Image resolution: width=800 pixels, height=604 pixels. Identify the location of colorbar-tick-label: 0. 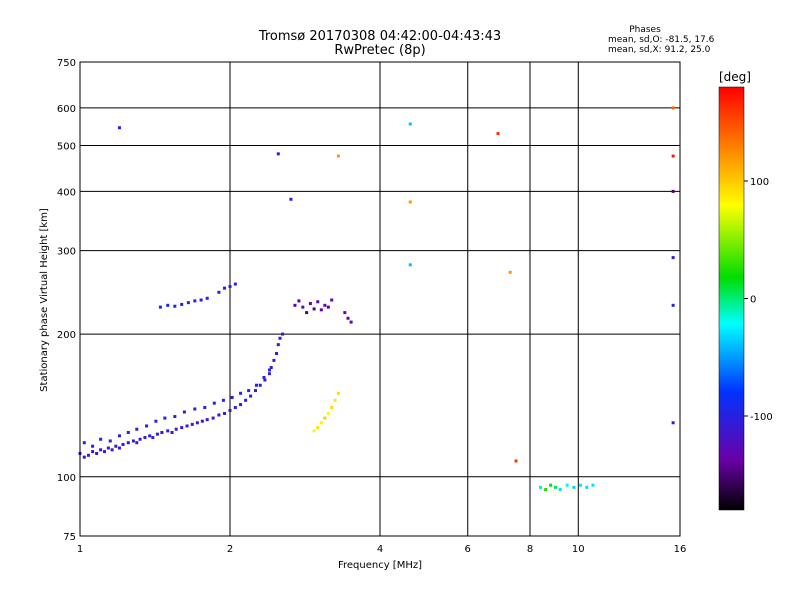
(753, 300).